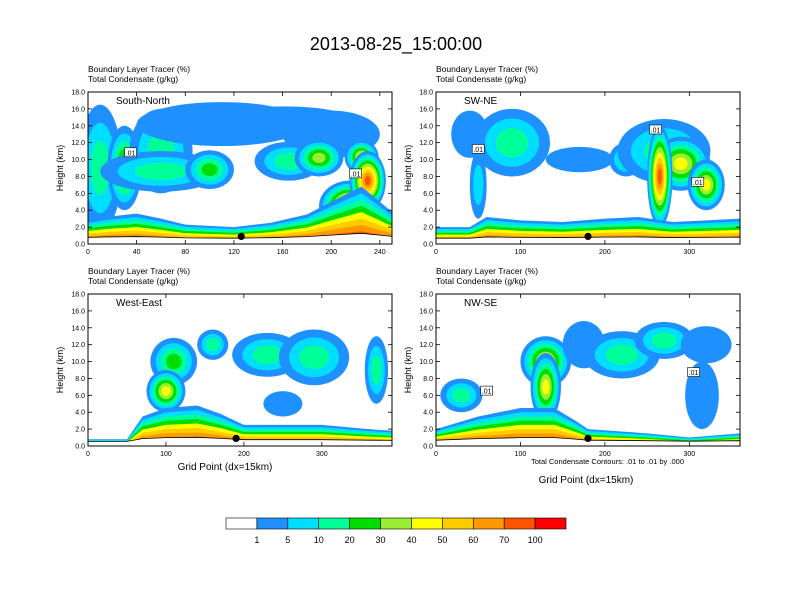  I want to click on x-tick-label: 240, so click(380, 252).